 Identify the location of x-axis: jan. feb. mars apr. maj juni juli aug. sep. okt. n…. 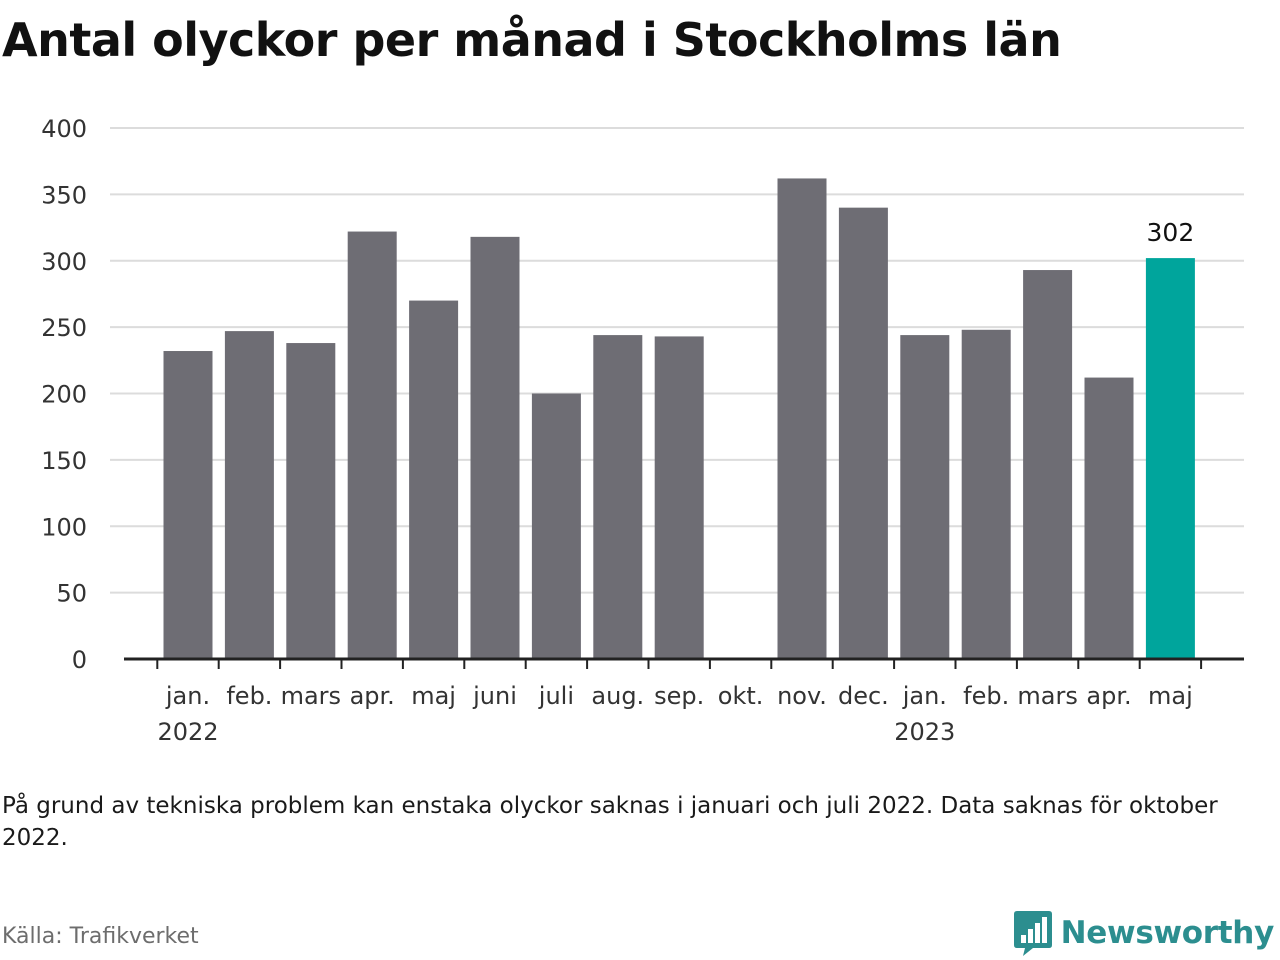
(684, 701).